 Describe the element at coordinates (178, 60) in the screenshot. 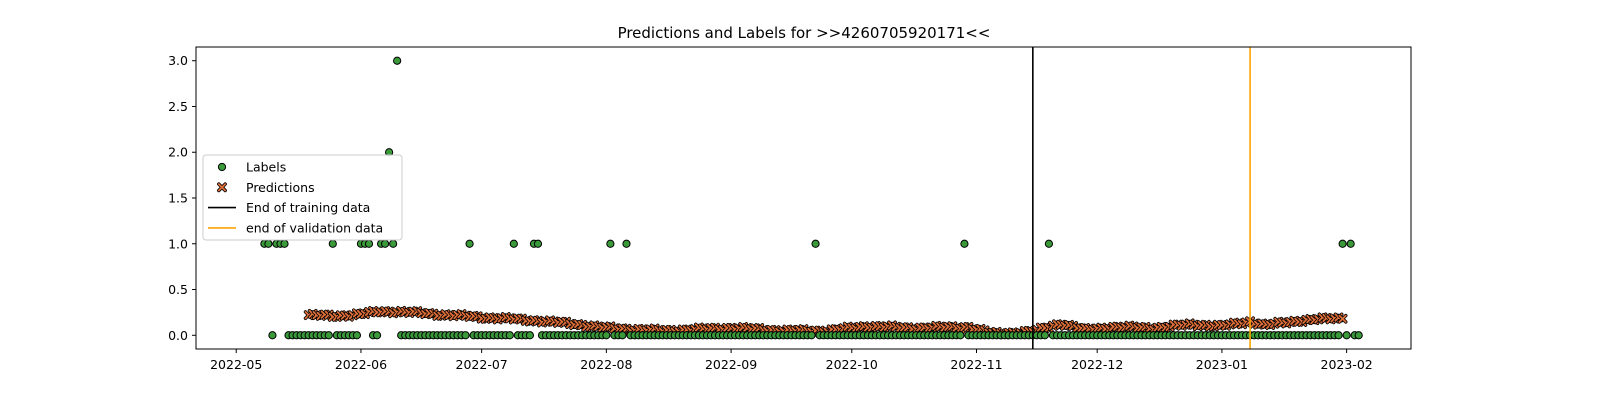

I see `y-tick-label: 3.0` at that location.